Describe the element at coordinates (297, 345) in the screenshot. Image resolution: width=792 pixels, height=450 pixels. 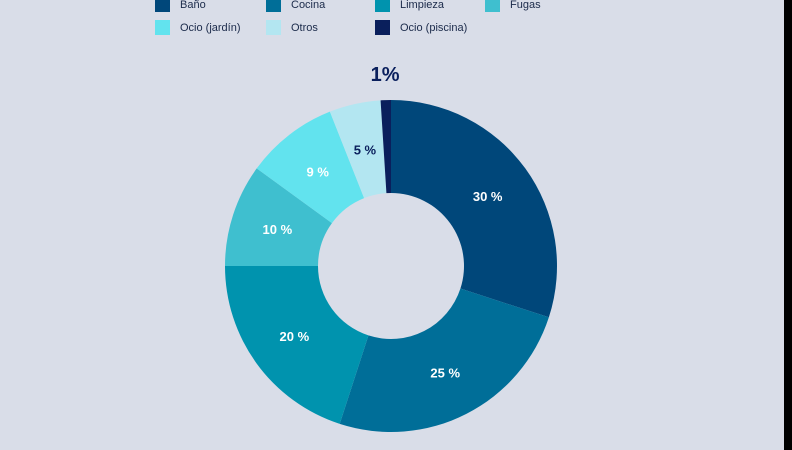
I see `slice-limpieza` at that location.